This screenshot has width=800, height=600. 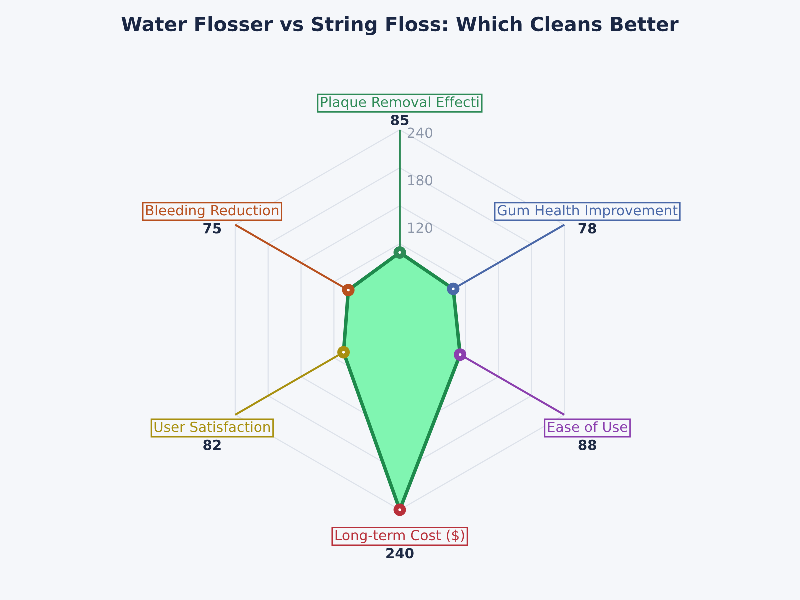 I want to click on text: 78, so click(x=587, y=228).